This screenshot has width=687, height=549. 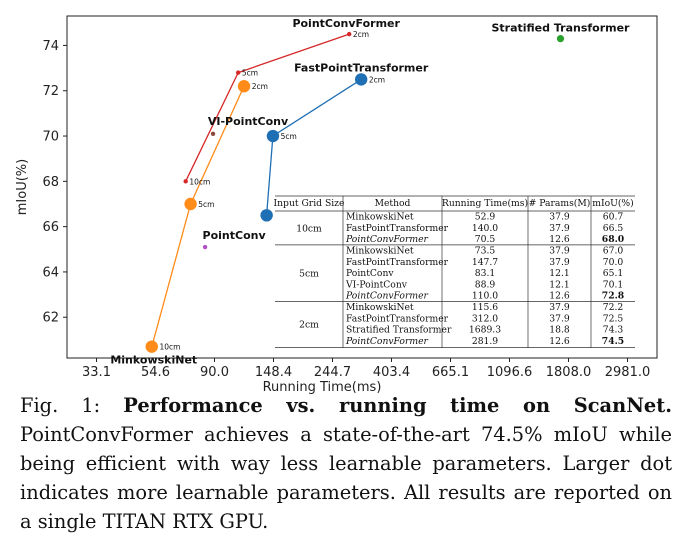 I want to click on data-point-stratified-transformer, so click(x=560, y=39).